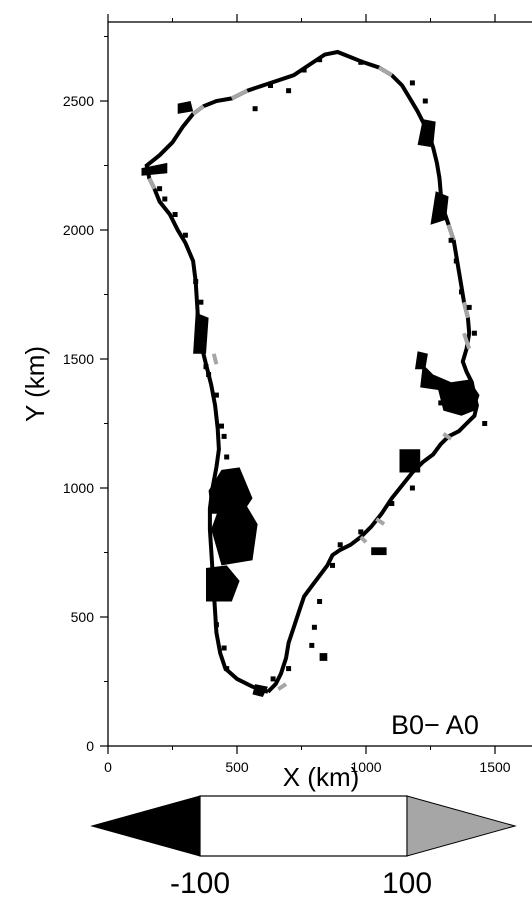 The image size is (532, 899). I want to click on colorbar: -100 100, so click(303, 847).